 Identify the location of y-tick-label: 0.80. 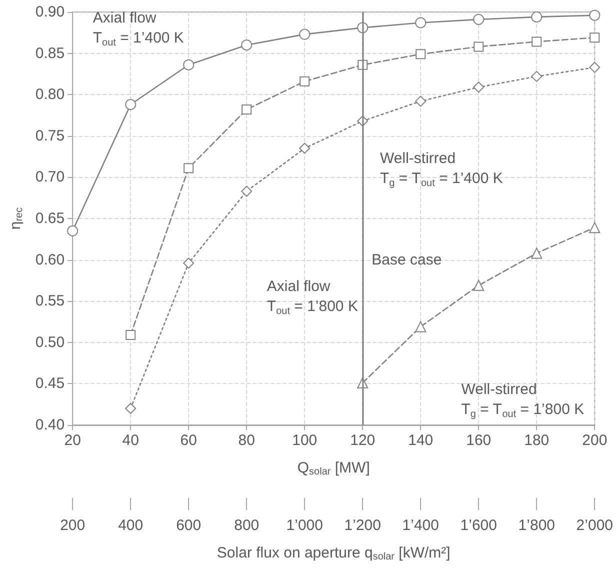
(50, 95).